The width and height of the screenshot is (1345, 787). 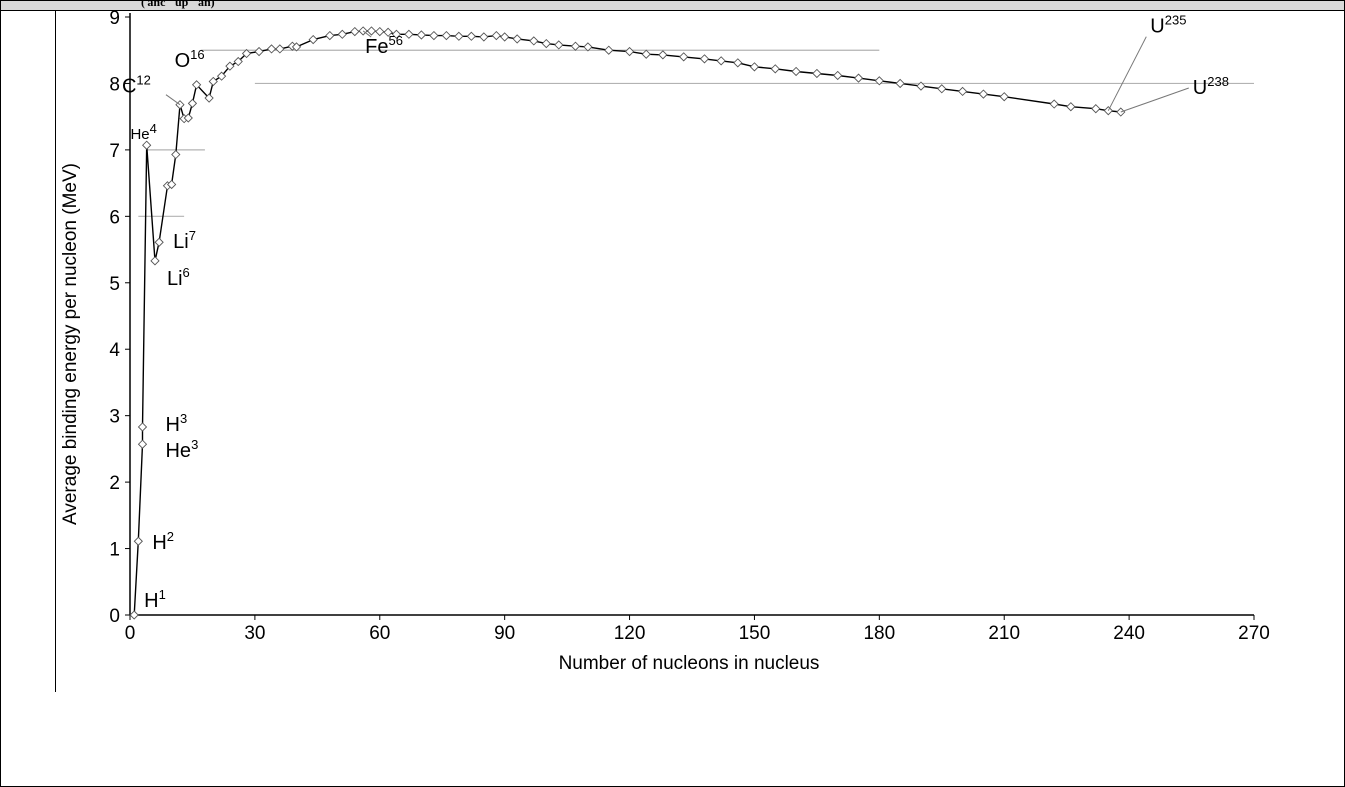 What do you see at coordinates (672, 5) in the screenshot?
I see `header-bar: ( anc up an)` at bounding box center [672, 5].